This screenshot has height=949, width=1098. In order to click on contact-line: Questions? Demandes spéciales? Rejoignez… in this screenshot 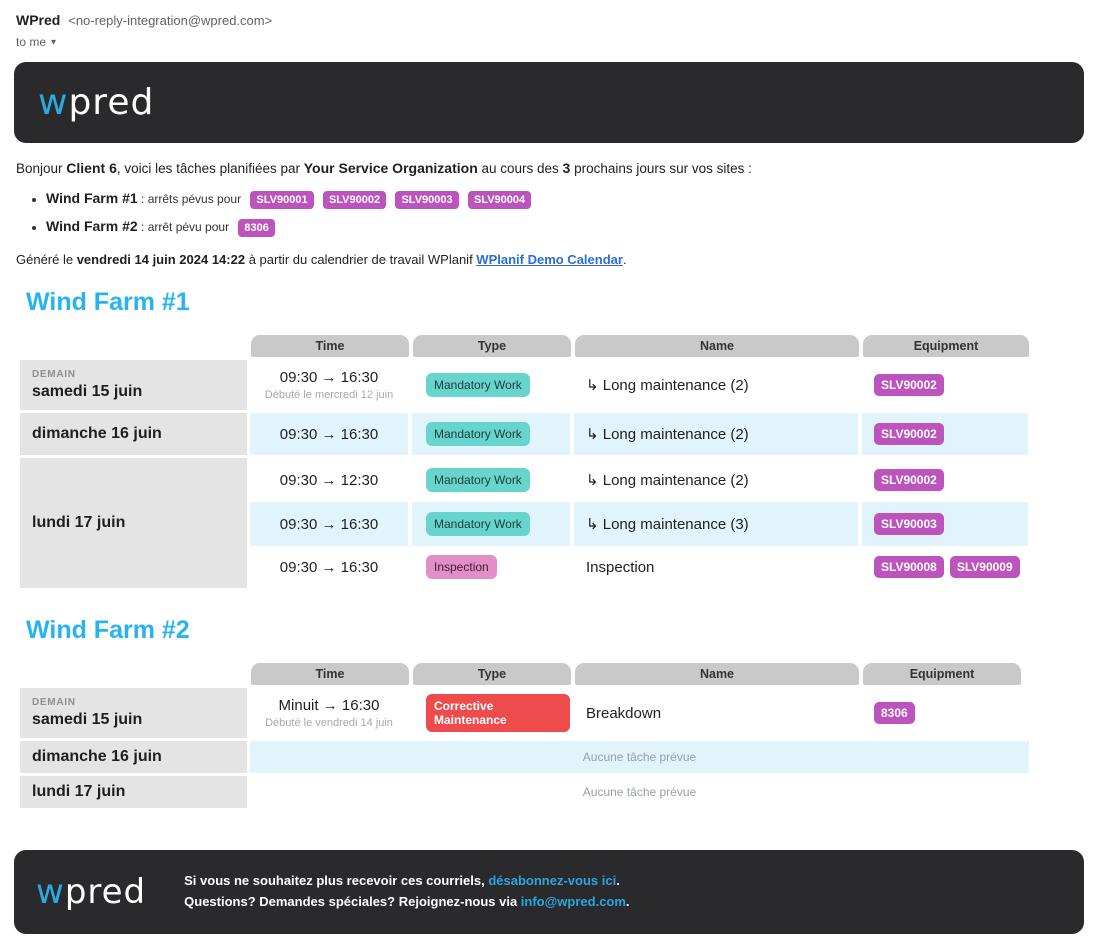, I will do `click(406, 902)`.